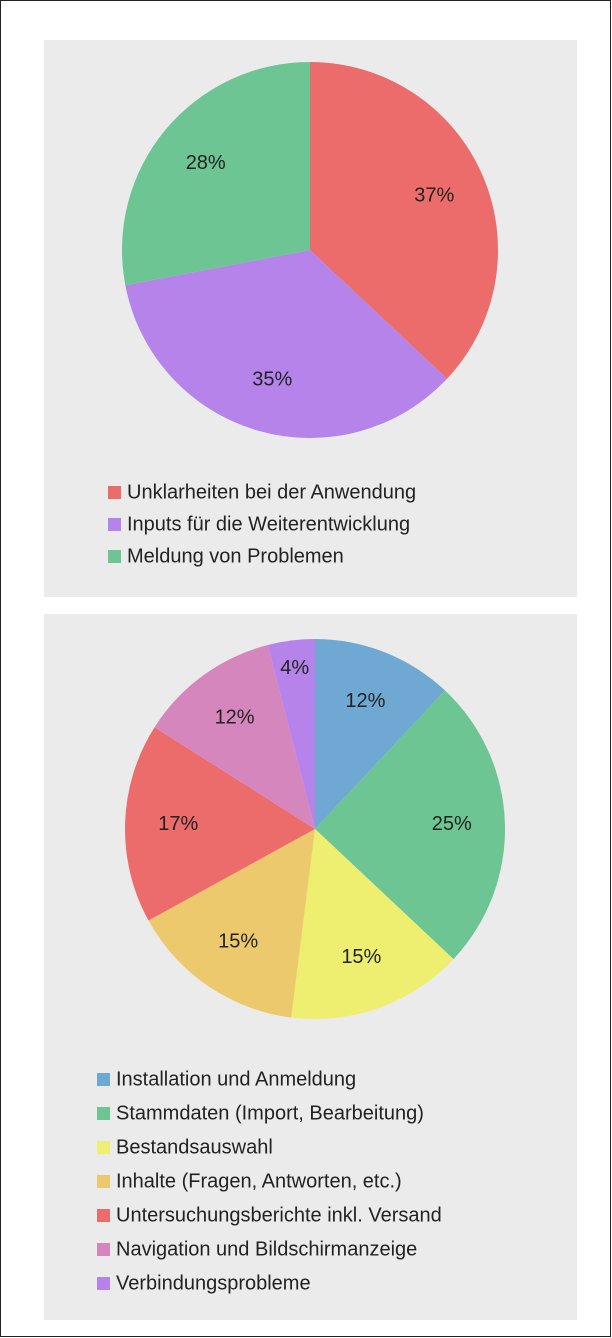 The width and height of the screenshot is (612, 1338). Describe the element at coordinates (206, 163) in the screenshot. I see `data-label: 28%` at that location.